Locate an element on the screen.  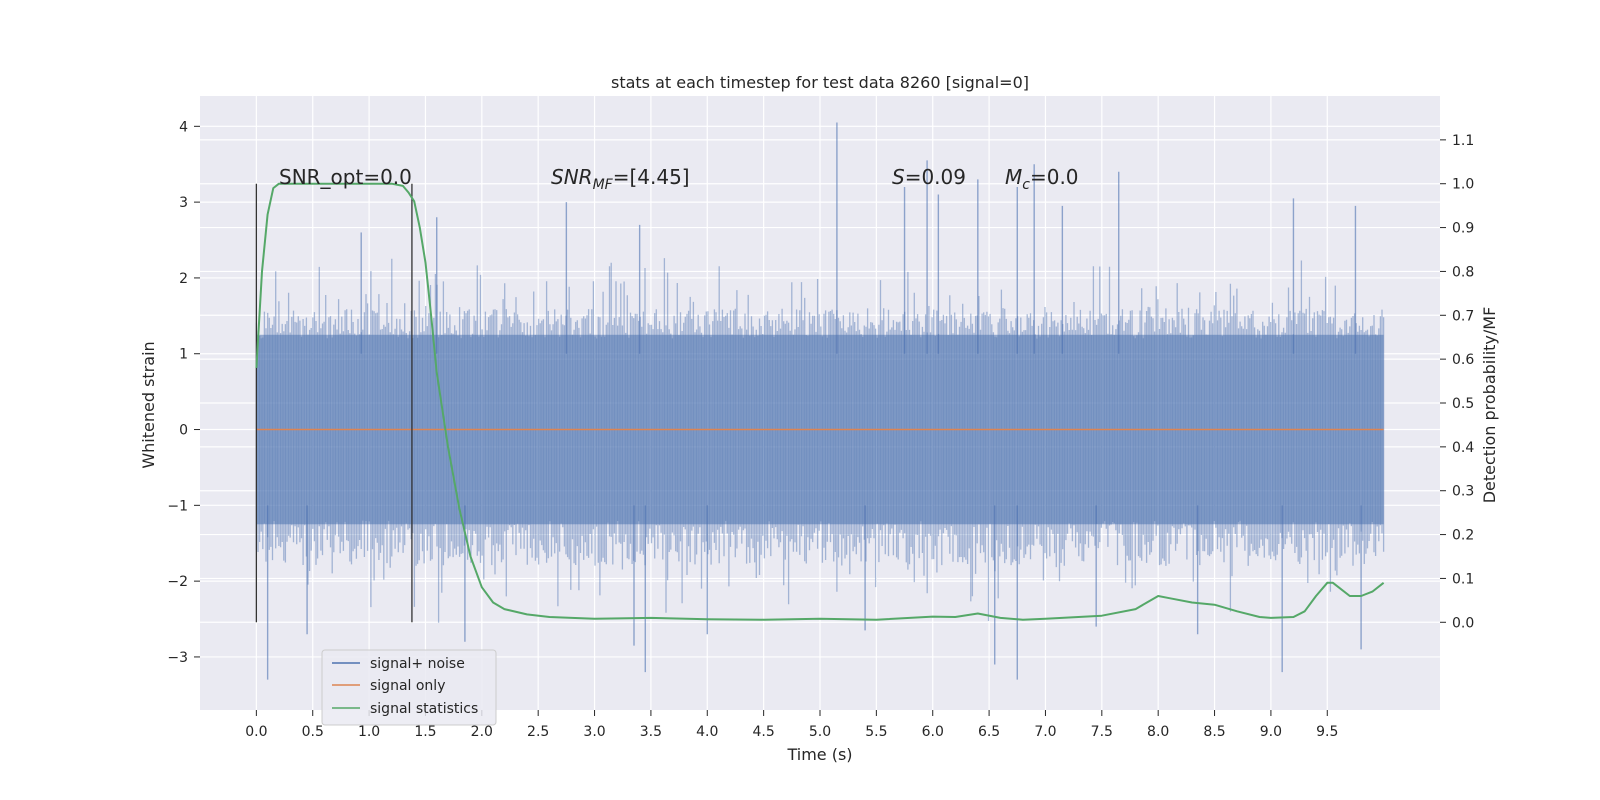
y-tick-label: 1 is located at coordinates (183, 355).